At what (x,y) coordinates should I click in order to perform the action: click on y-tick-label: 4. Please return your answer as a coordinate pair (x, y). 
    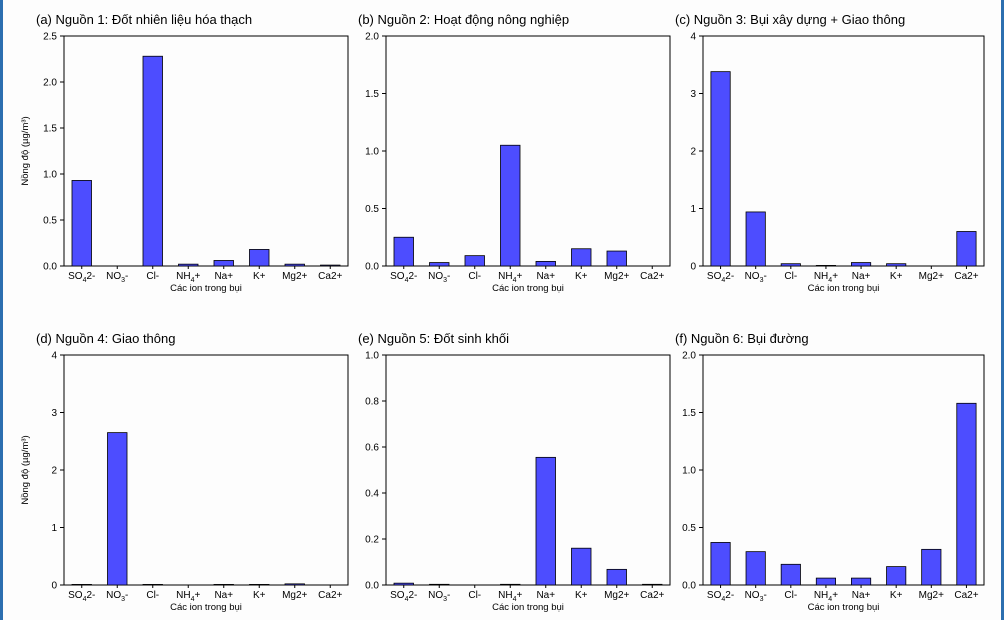
    Looking at the image, I should click on (54, 356).